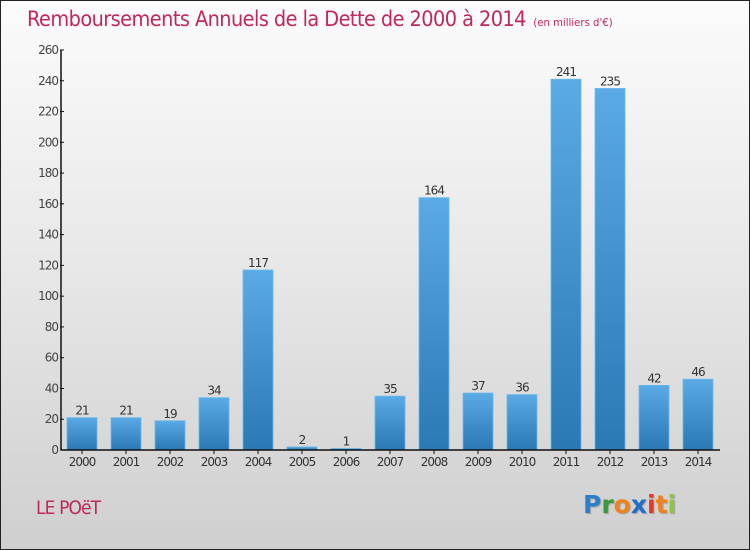 The width and height of the screenshot is (750, 550). What do you see at coordinates (622, 504) in the screenshot?
I see `logo-letter: o` at bounding box center [622, 504].